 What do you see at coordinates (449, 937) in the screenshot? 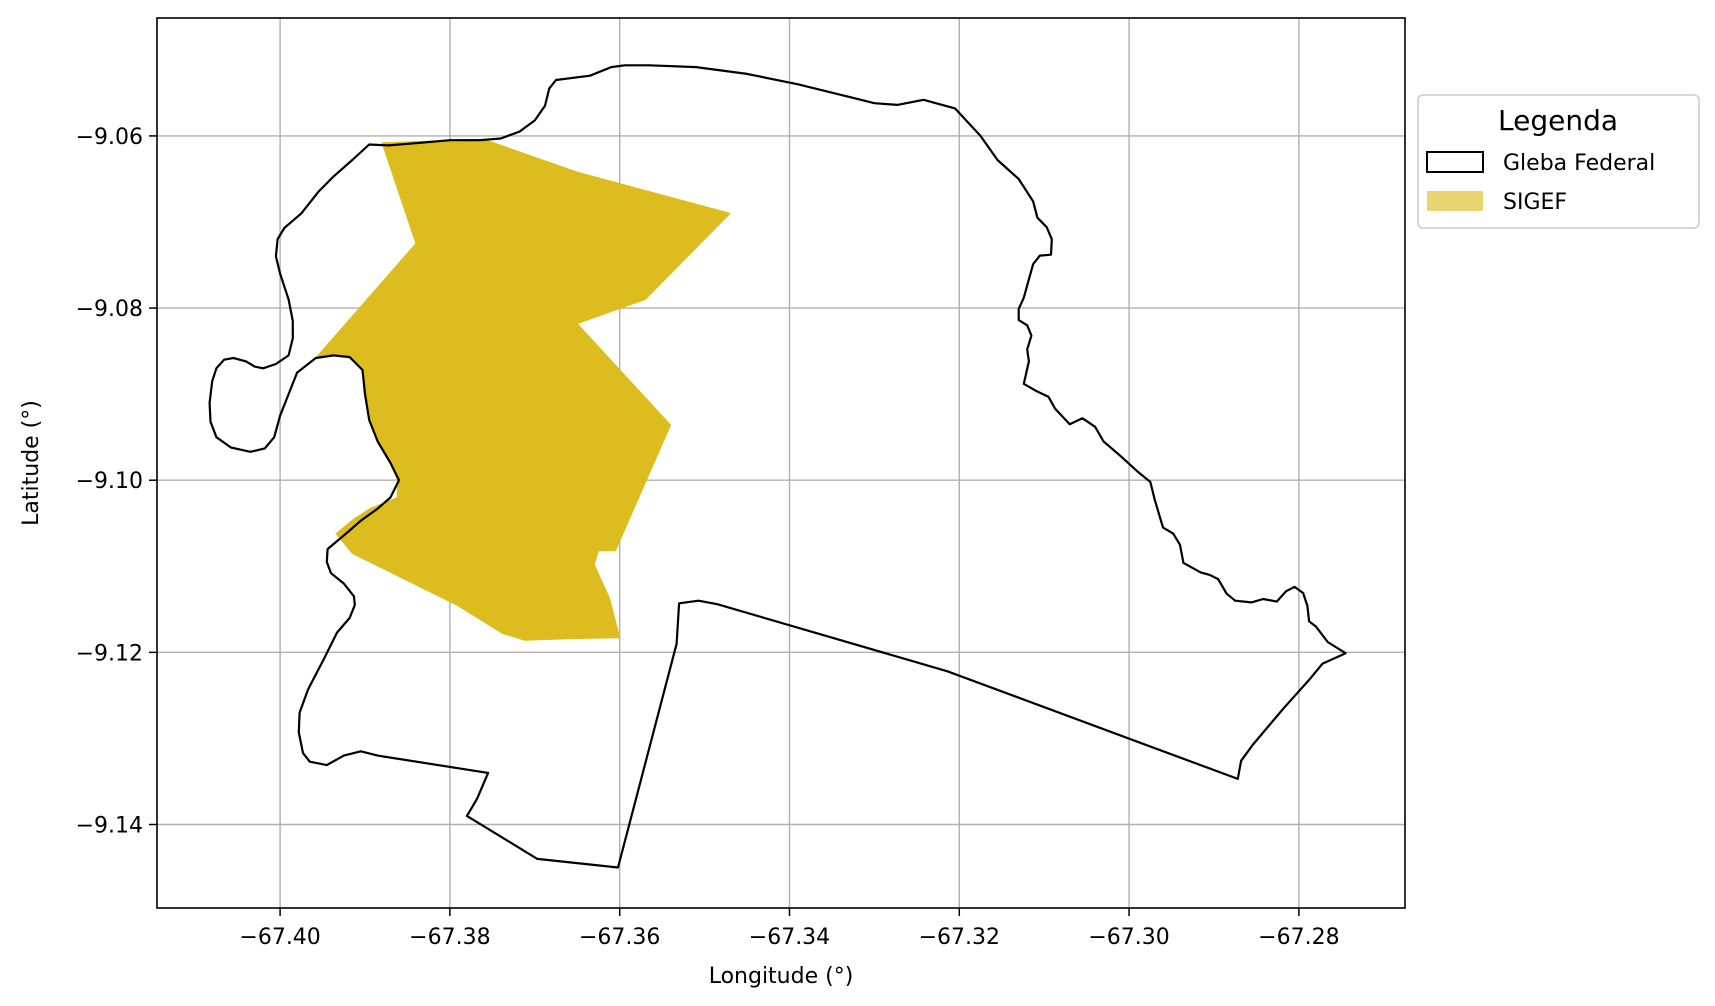
I see `x-tick-label-1: −67.38` at bounding box center [449, 937].